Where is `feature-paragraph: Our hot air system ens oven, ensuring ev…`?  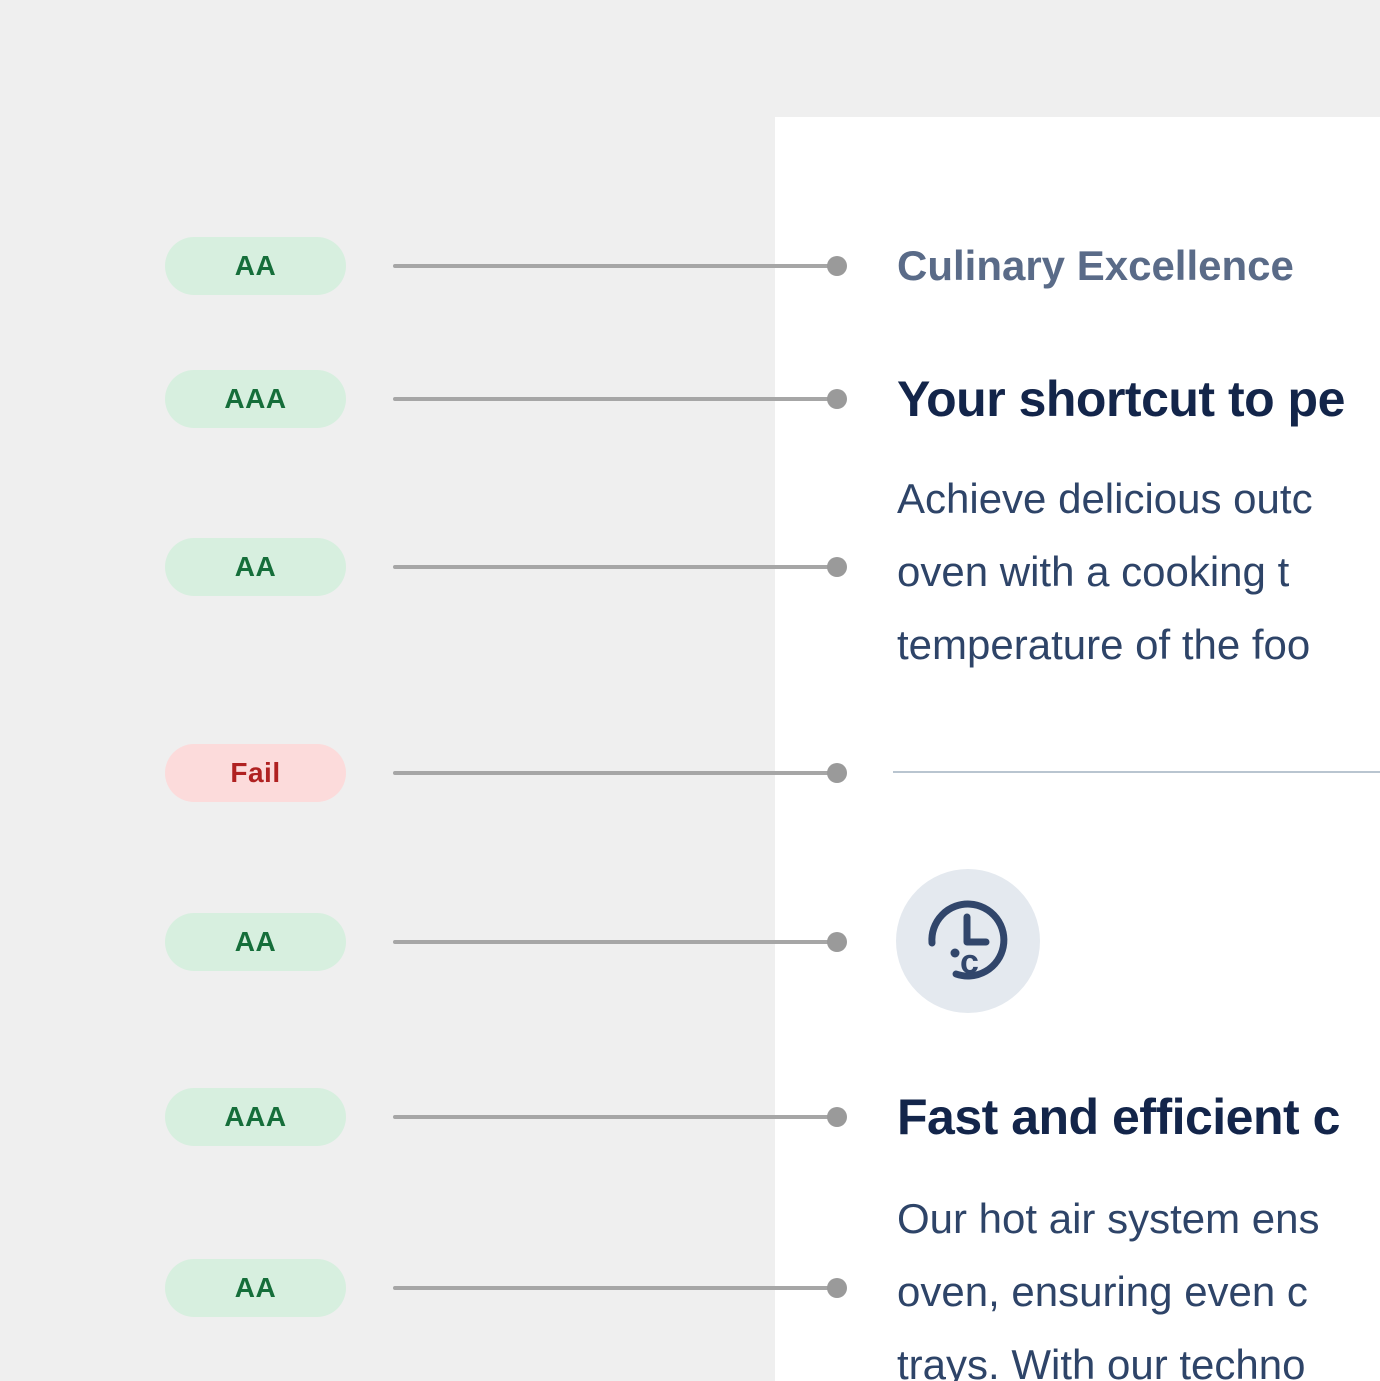 feature-paragraph: Our hot air system ens oven, ensuring ev… is located at coordinates (1108, 1281).